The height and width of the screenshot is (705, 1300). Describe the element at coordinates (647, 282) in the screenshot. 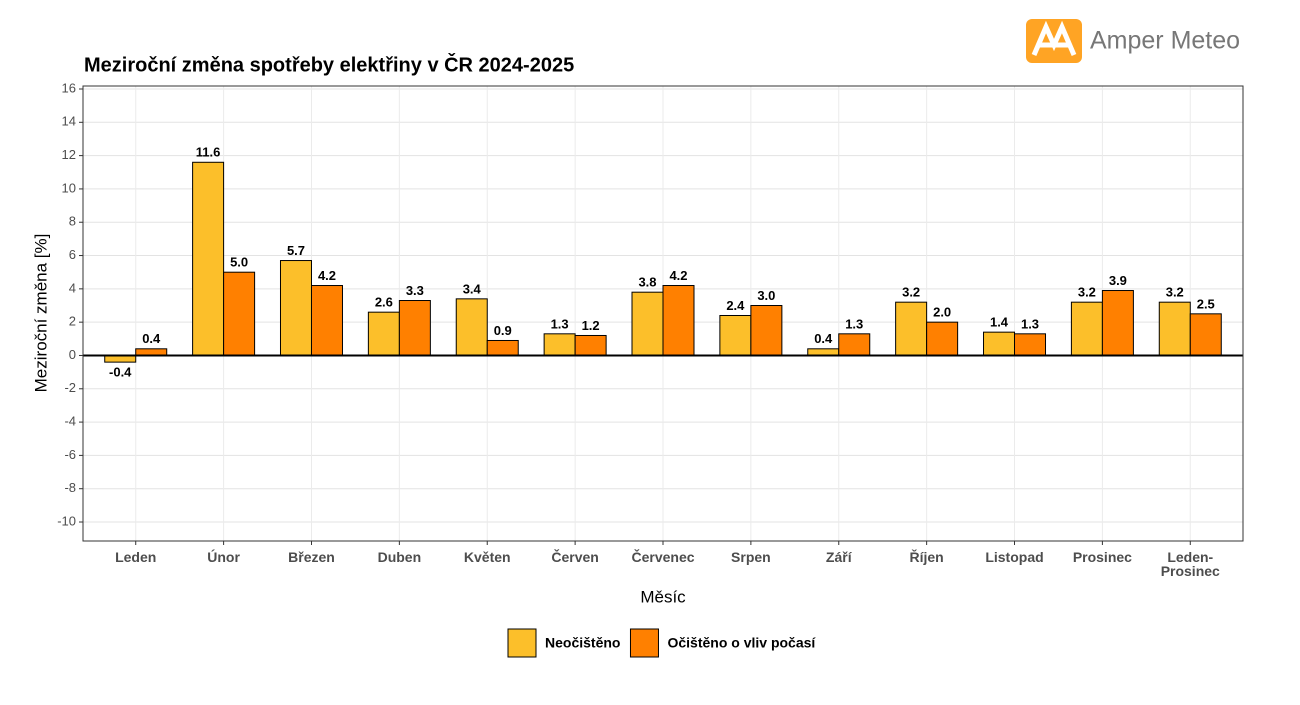

I see `value-label: 3.8` at that location.